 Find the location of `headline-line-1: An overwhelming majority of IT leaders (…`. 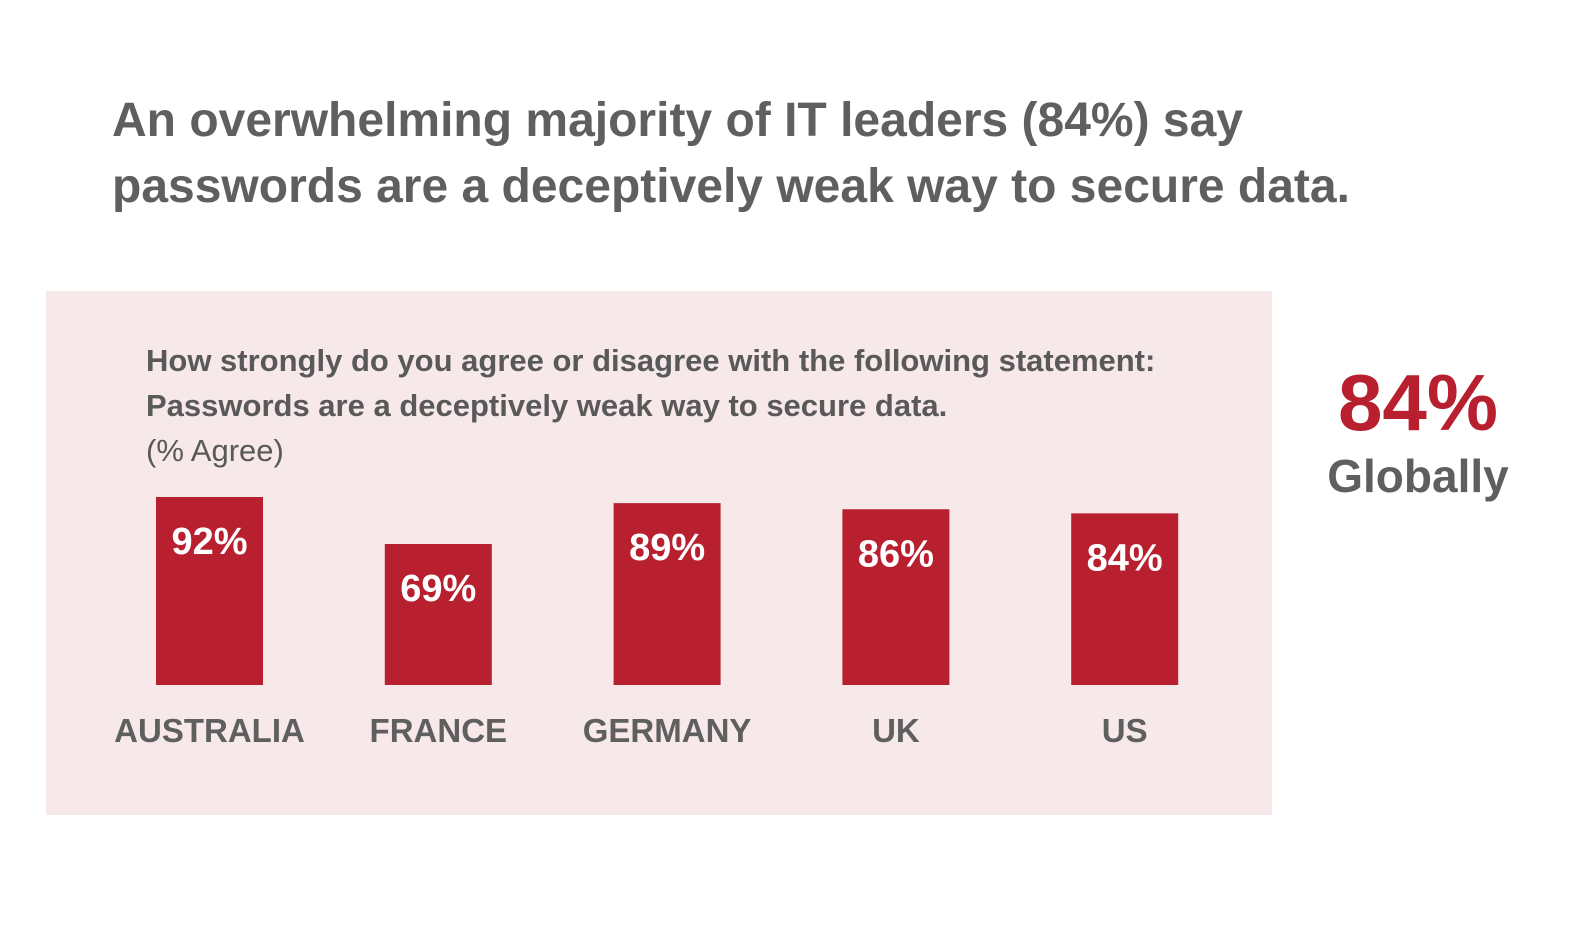

headline-line-1: An overwhelming majority of IT leaders (… is located at coordinates (677, 120).